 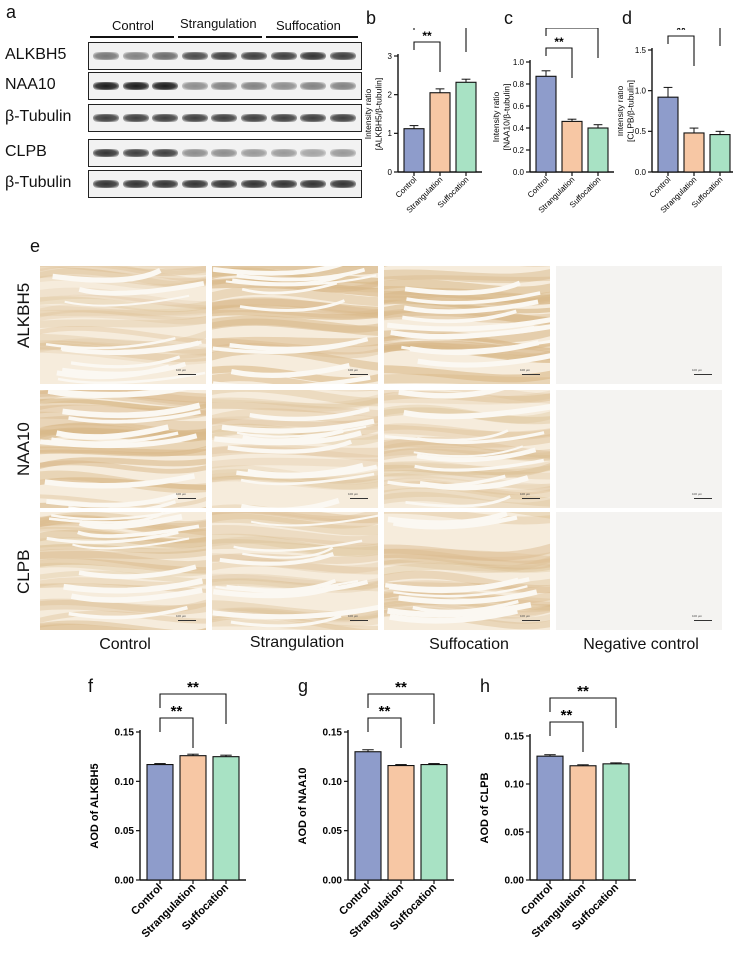 What do you see at coordinates (26, 151) in the screenshot?
I see `wb-row-label-3: CLPB` at bounding box center [26, 151].